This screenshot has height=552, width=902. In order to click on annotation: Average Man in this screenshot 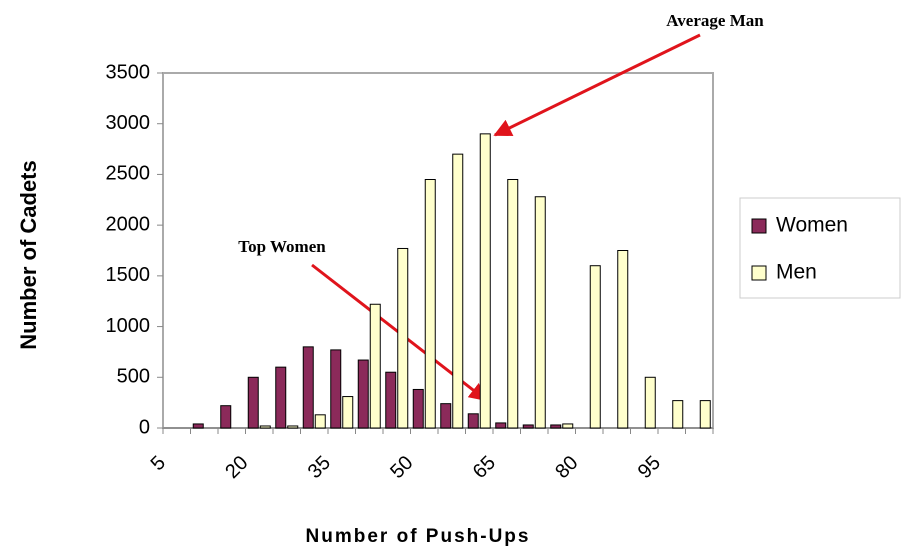, I will do `click(715, 20)`.